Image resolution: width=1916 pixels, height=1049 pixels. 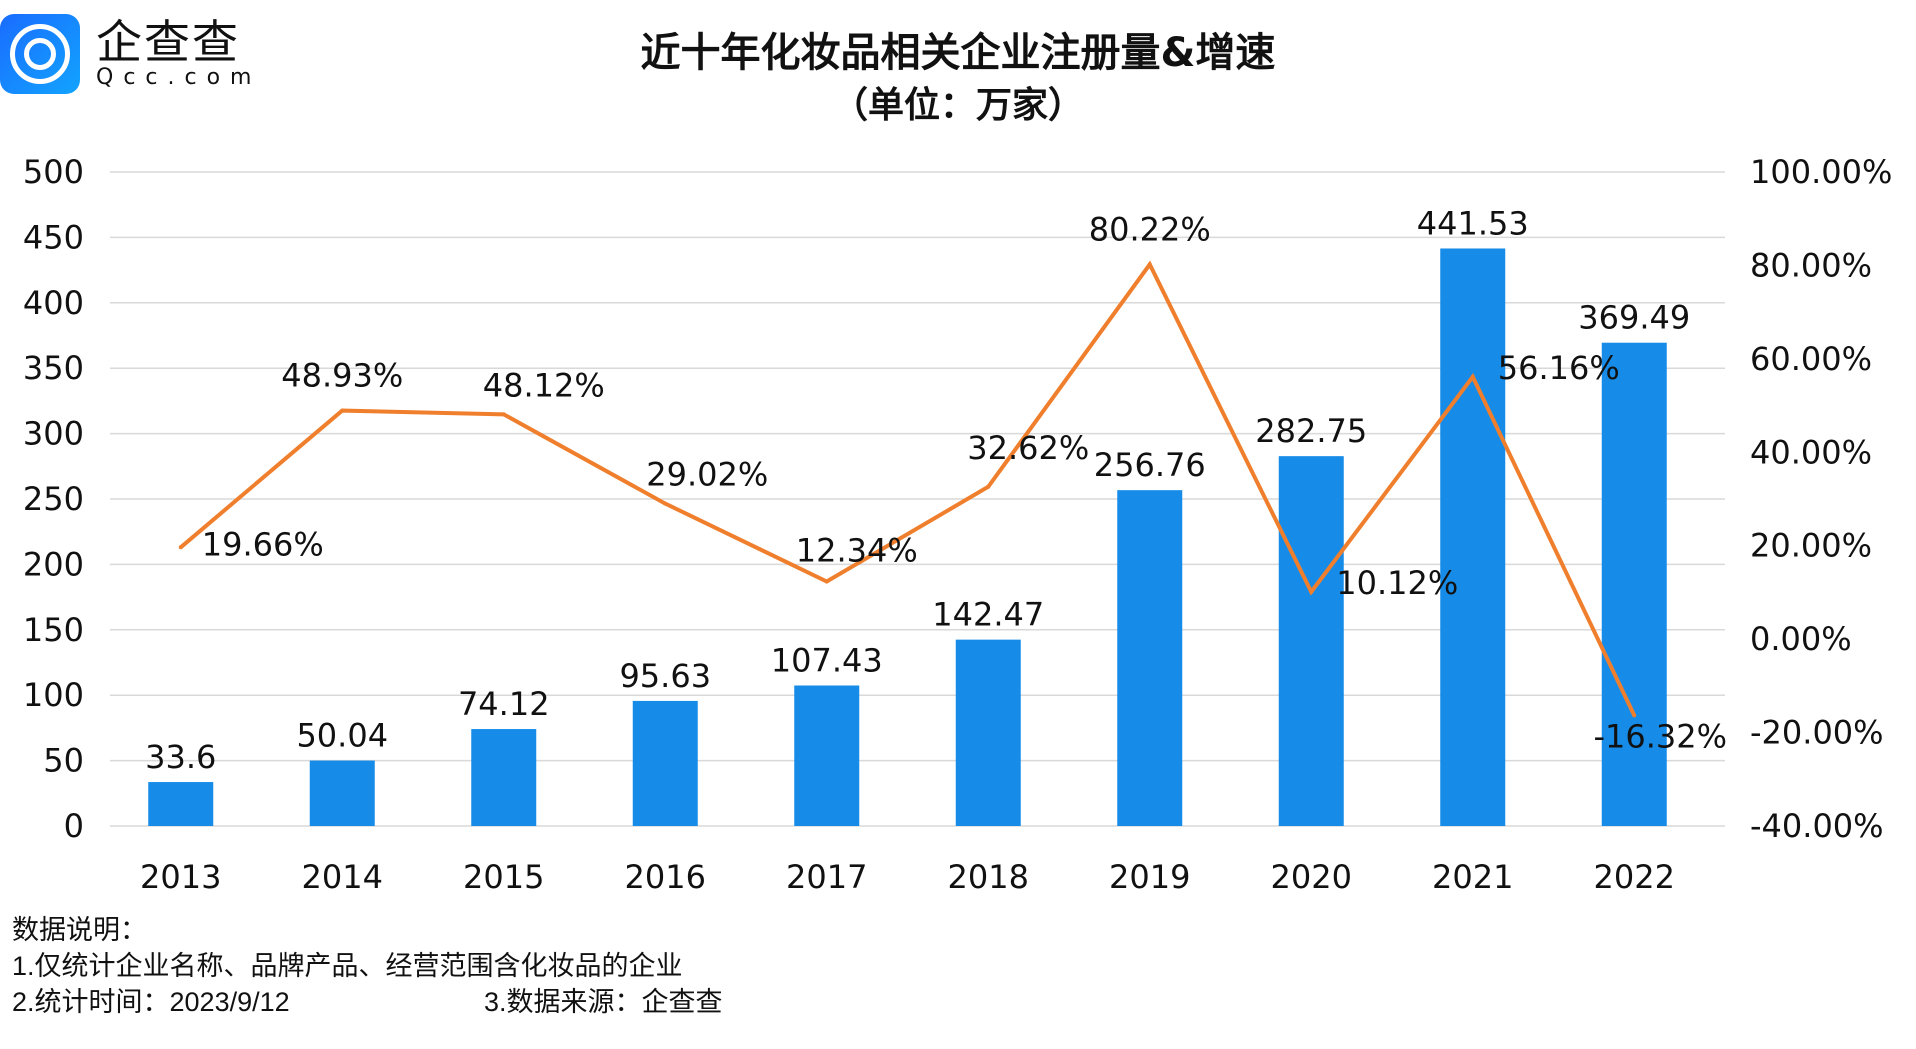 I want to click on logo-domain: Qcc.com, so click(x=179, y=77).